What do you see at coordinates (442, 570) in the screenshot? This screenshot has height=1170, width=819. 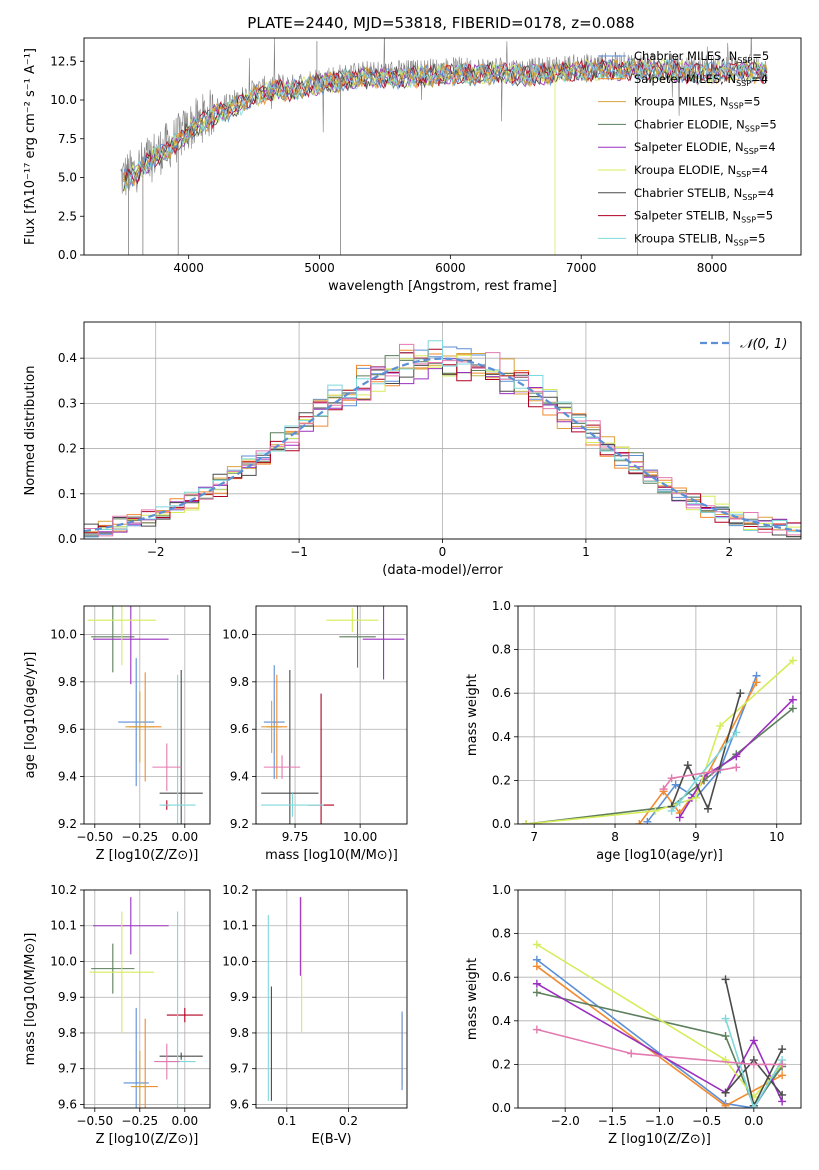 I see `x-axis-label: (data-model)/error` at bounding box center [442, 570].